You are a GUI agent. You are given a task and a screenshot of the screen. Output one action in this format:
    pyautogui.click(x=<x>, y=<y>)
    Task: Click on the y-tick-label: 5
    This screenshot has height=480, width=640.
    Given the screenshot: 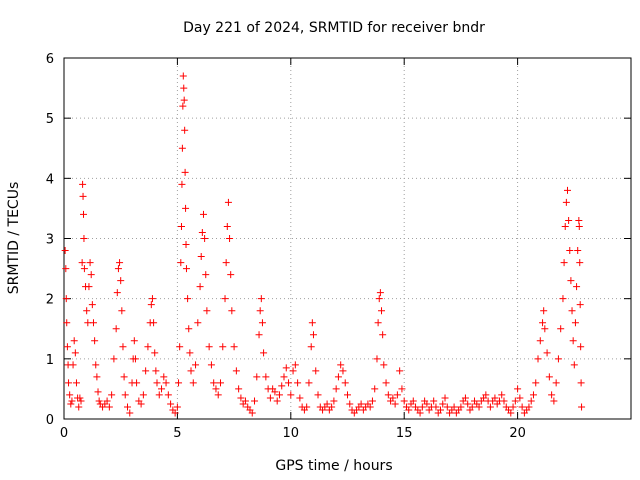 What is the action you would take?
    pyautogui.click(x=50, y=119)
    